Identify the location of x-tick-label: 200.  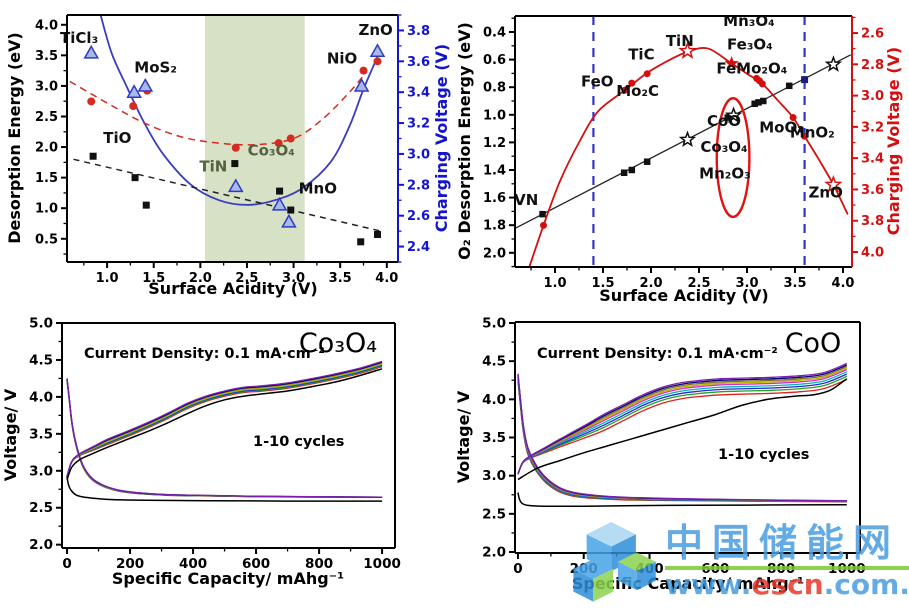
(130, 564).